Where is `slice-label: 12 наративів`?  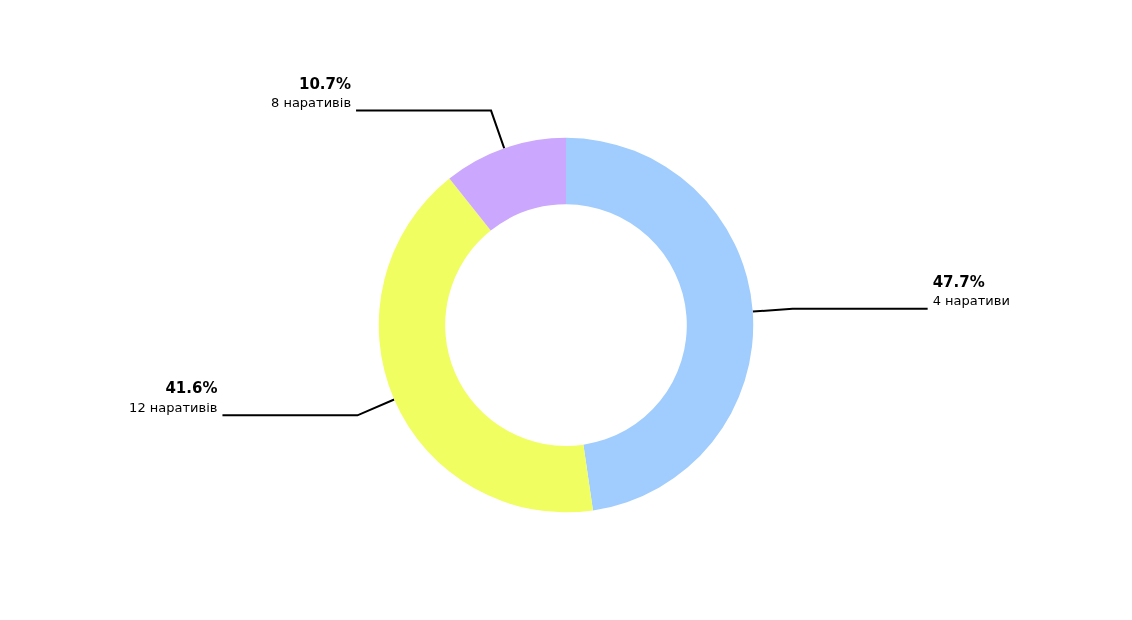 slice-label: 12 наративів is located at coordinates (173, 407).